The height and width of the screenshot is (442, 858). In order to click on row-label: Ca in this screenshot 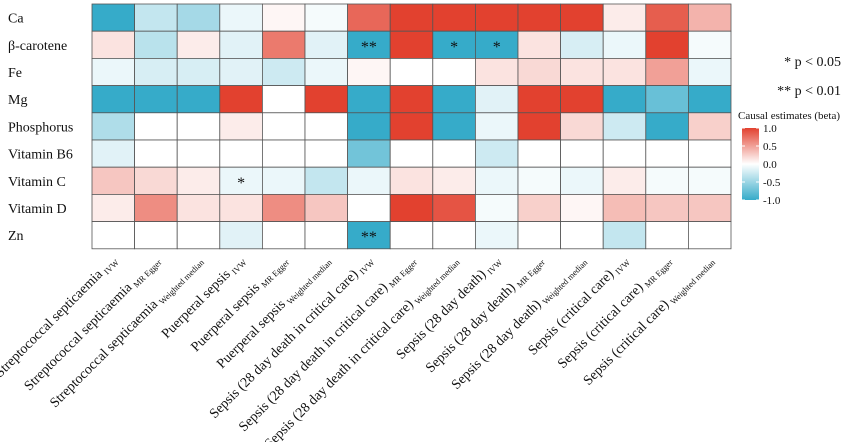, I will do `click(16, 19)`.